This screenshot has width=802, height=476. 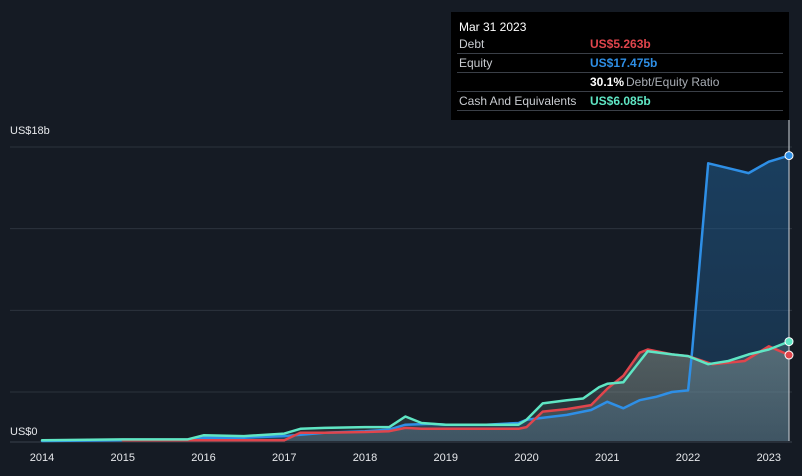 What do you see at coordinates (688, 458) in the screenshot?
I see `x-tick-label: 2022` at bounding box center [688, 458].